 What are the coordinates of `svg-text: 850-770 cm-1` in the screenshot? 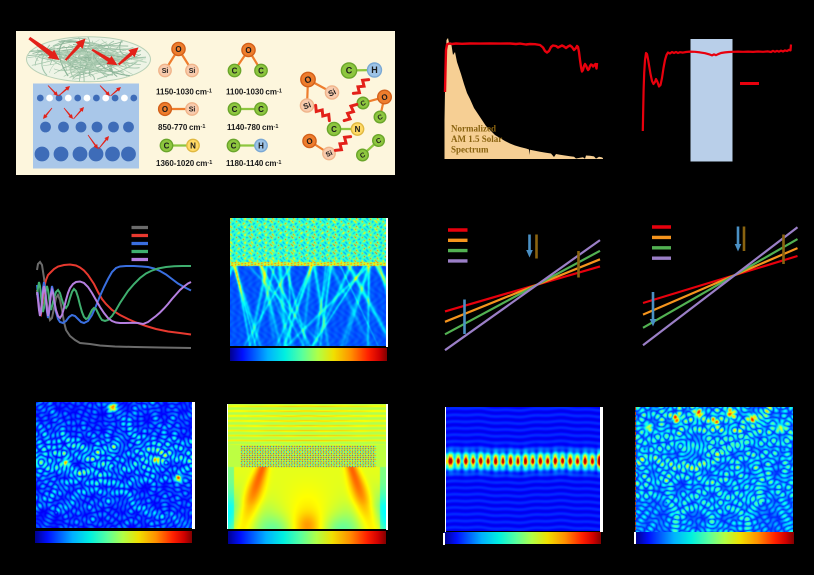 It's located at (181, 127).